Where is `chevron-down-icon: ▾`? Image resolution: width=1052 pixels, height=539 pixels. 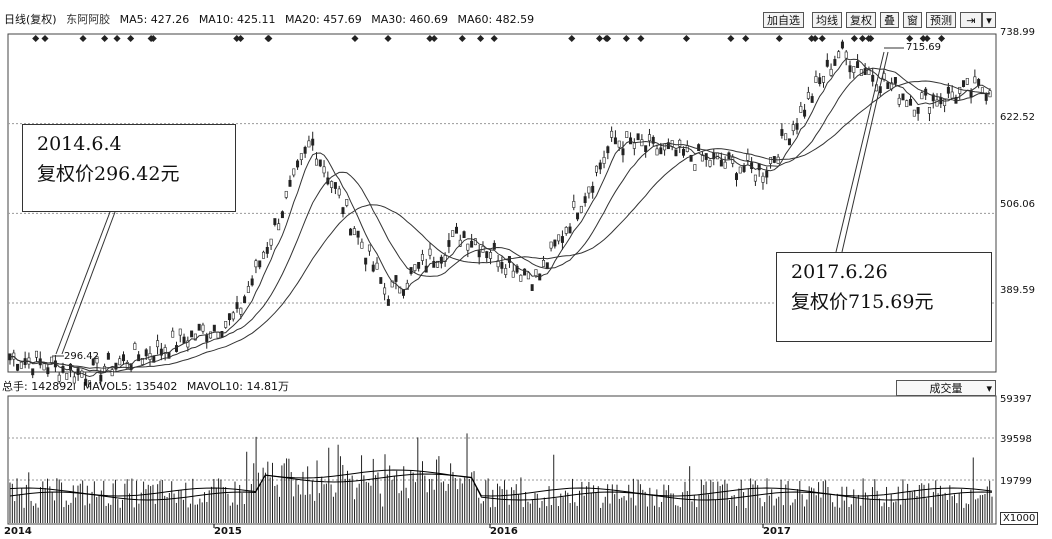 chevron-down-icon: ▾ is located at coordinates (989, 20).